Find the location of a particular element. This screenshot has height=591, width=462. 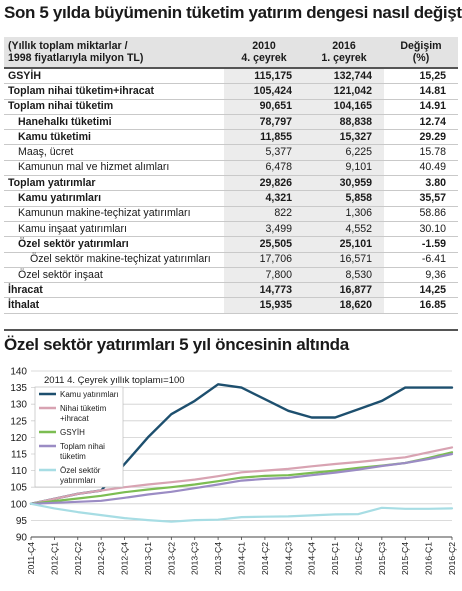

x-tick-label: 2013-Ç4 is located at coordinates (218, 558).